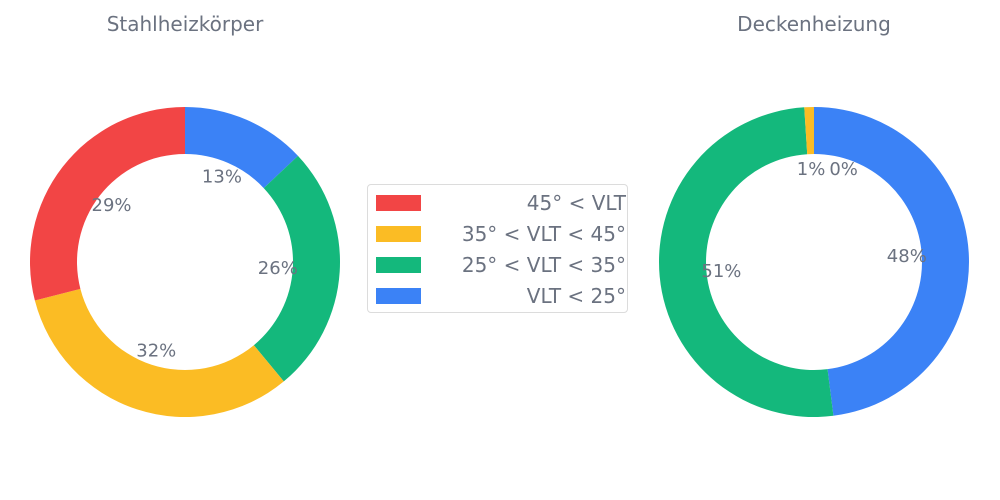 The height and width of the screenshot is (500, 1000). I want to click on legend-label: 25° < VLT < 35°, so click(543, 265).